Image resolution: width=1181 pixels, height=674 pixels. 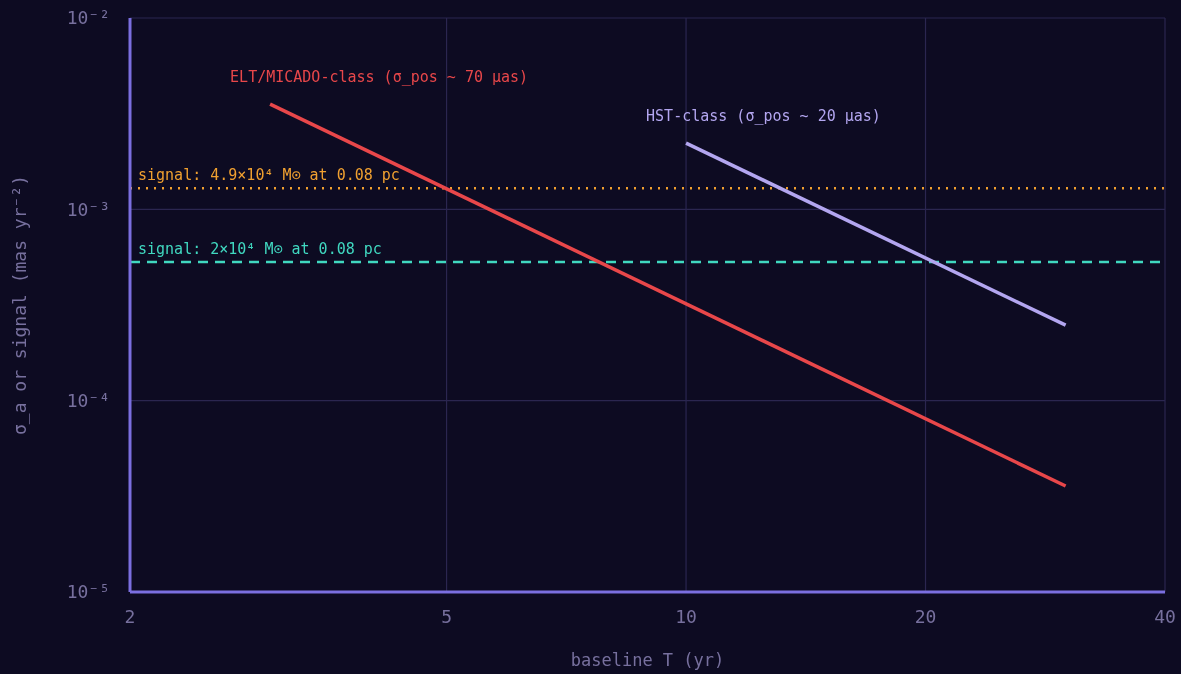 I want to click on y-tick-label: 10⁻⁵, so click(x=88, y=592).